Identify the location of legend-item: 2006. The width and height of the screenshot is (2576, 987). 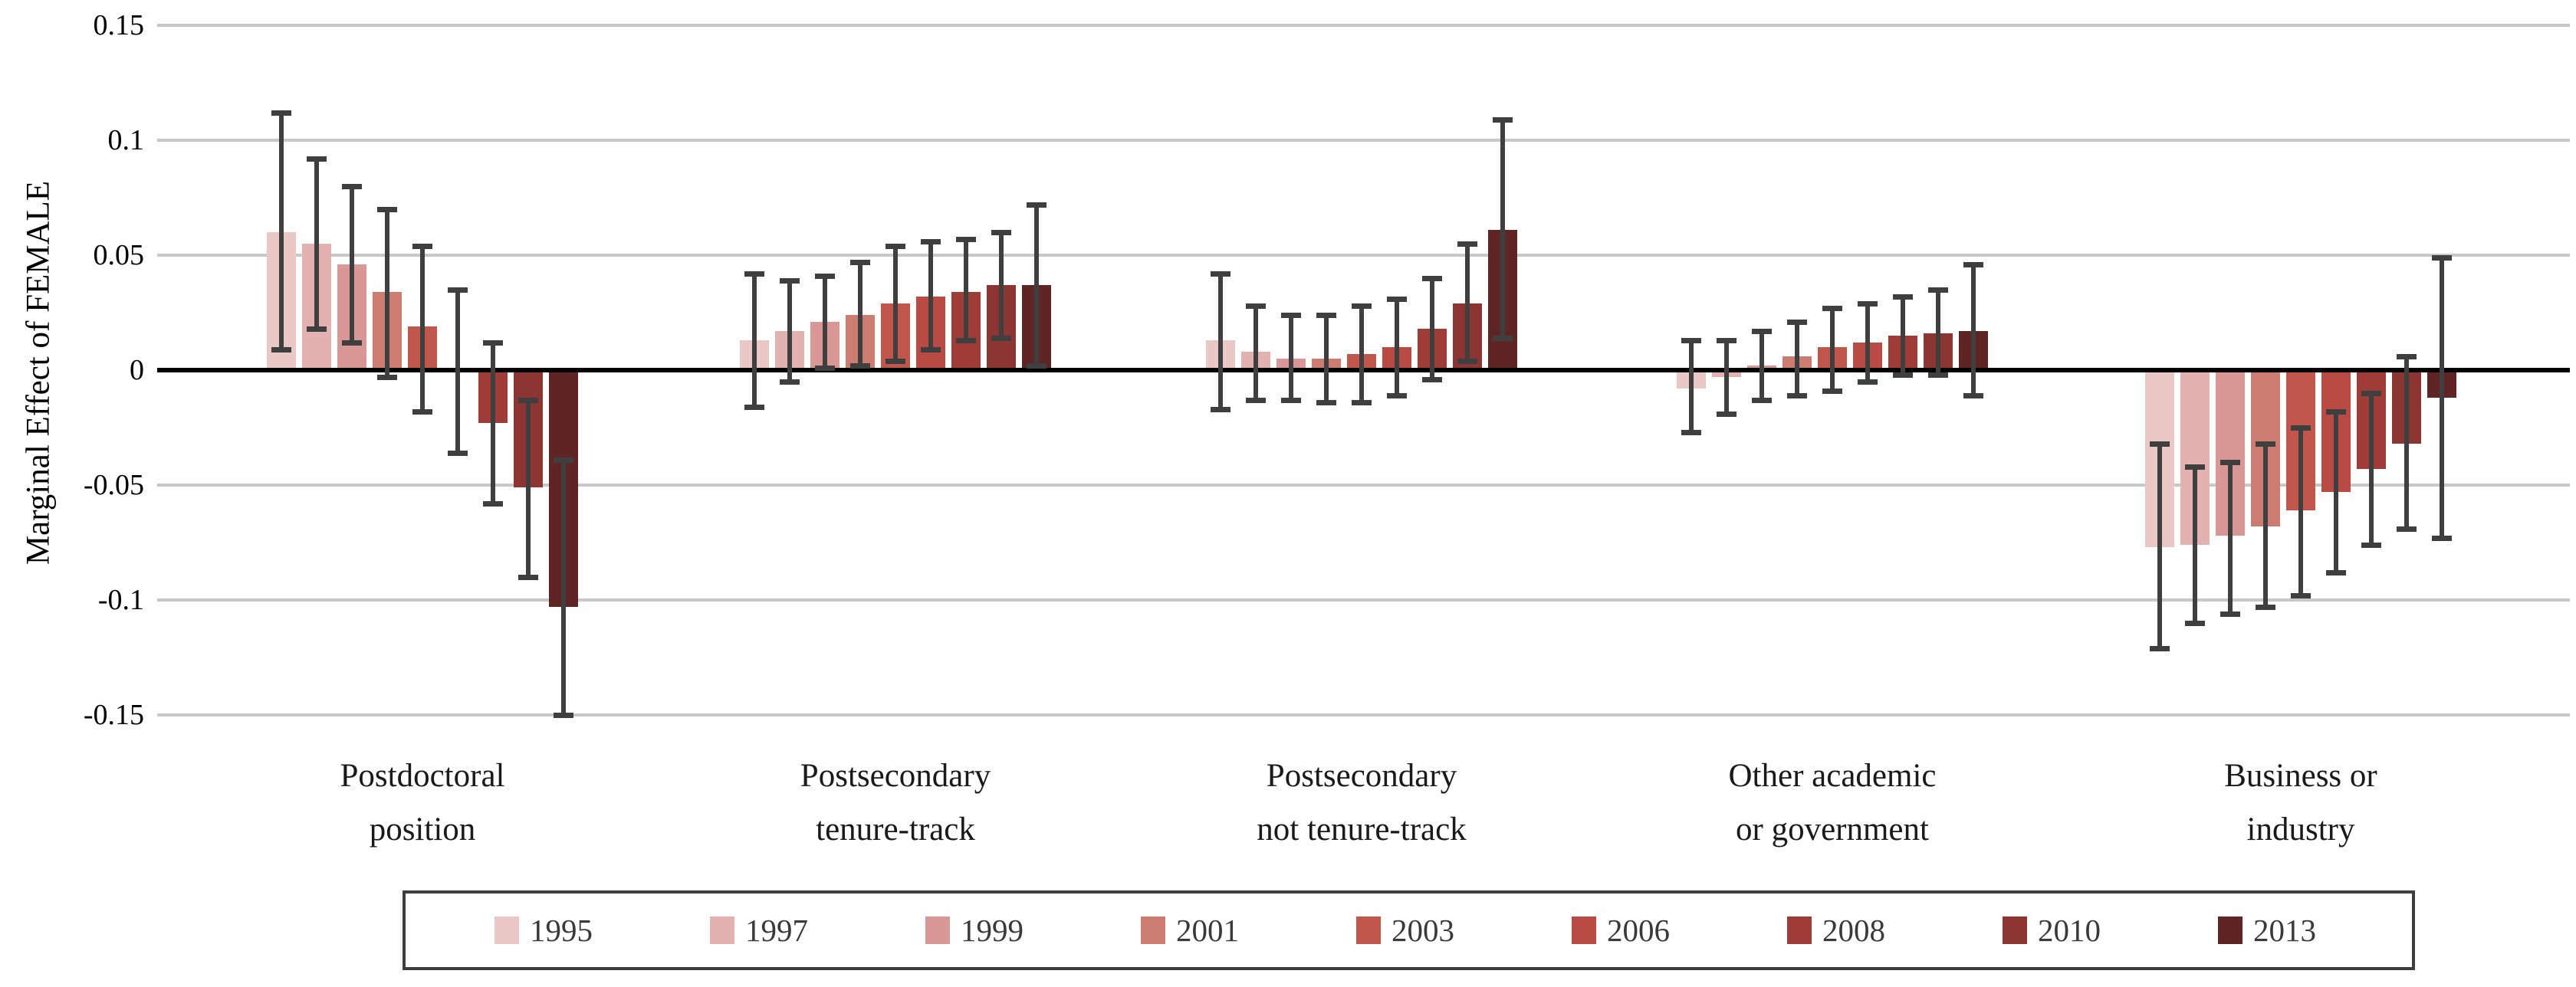
(1621, 931).